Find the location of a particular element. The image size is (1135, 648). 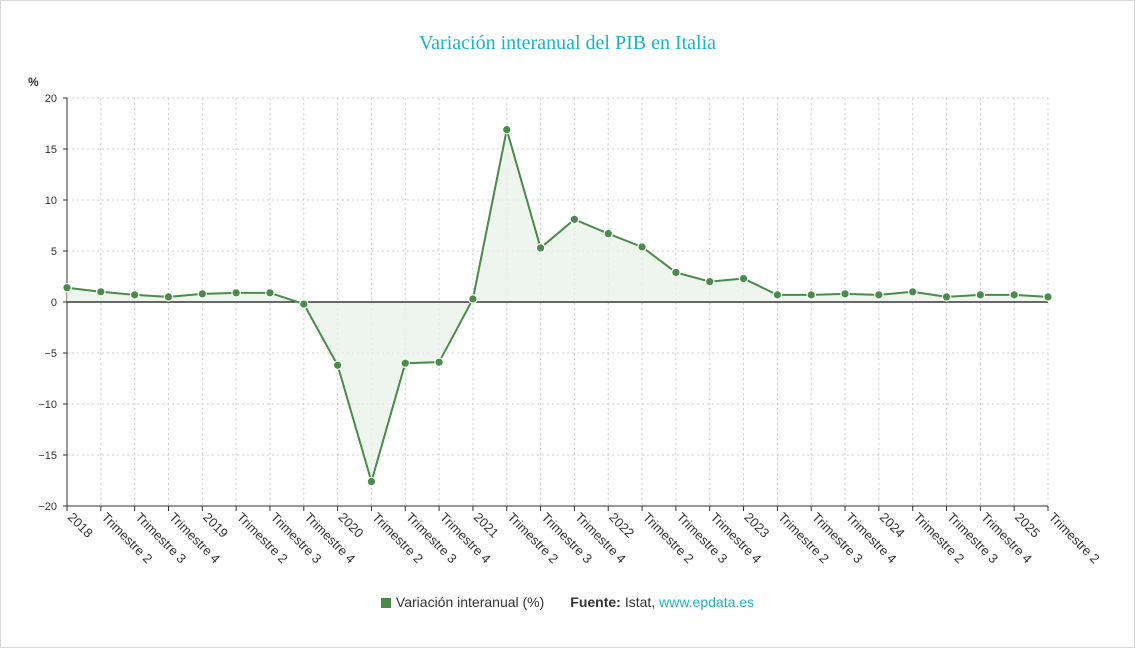

y-tick-label: 20 is located at coordinates (51, 99).